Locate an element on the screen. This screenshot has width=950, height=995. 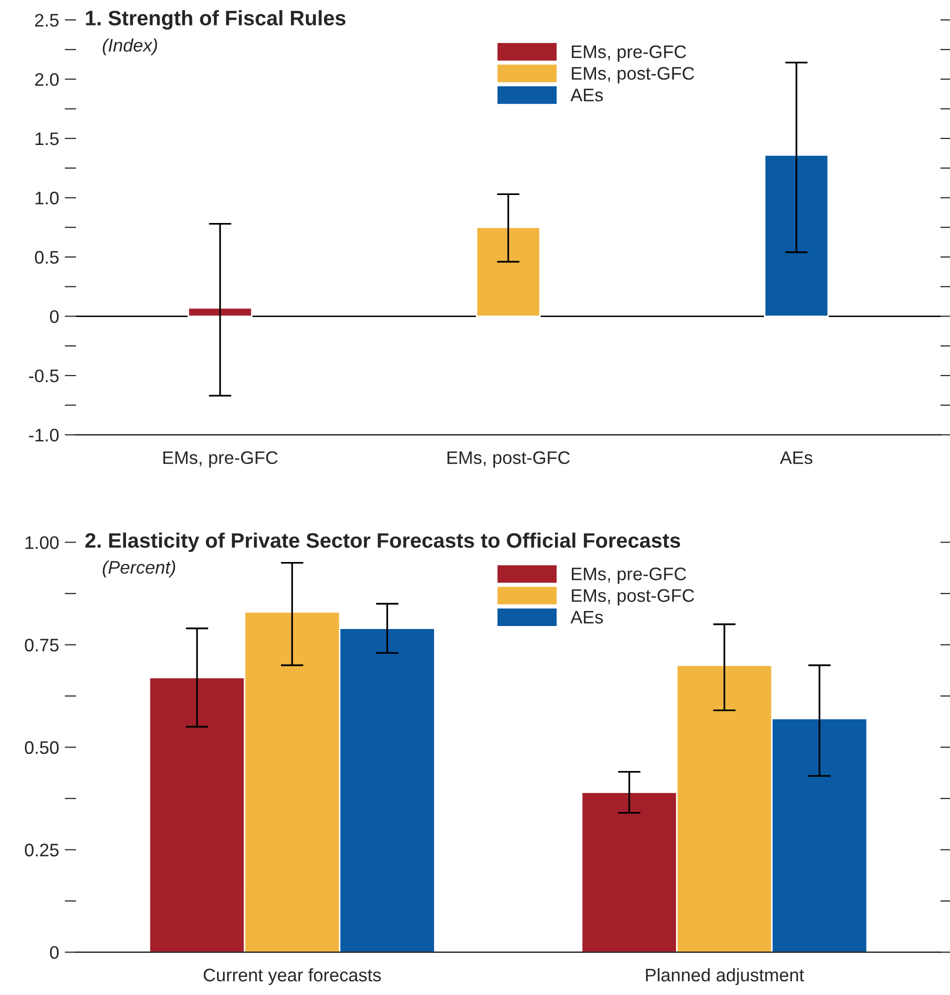
y-tick-label: 1.0 is located at coordinates (47, 198).